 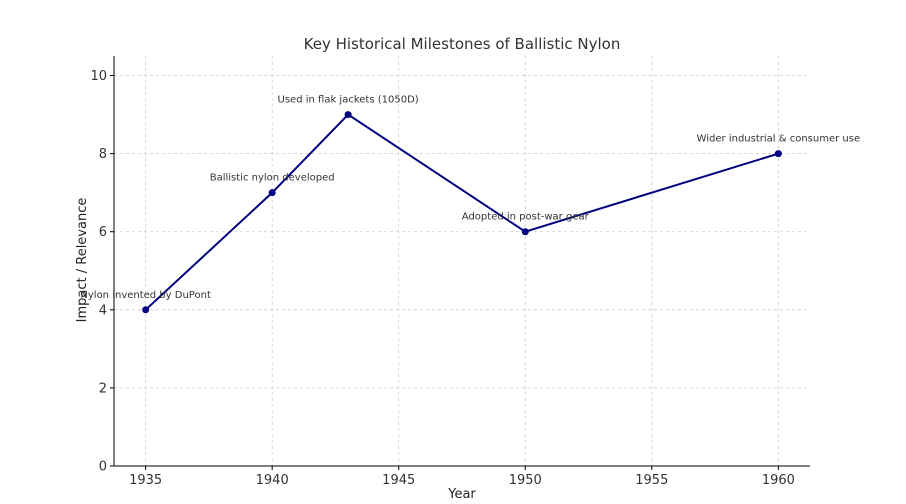 What do you see at coordinates (103, 232) in the screenshot?
I see `y-tick-label: 6` at bounding box center [103, 232].